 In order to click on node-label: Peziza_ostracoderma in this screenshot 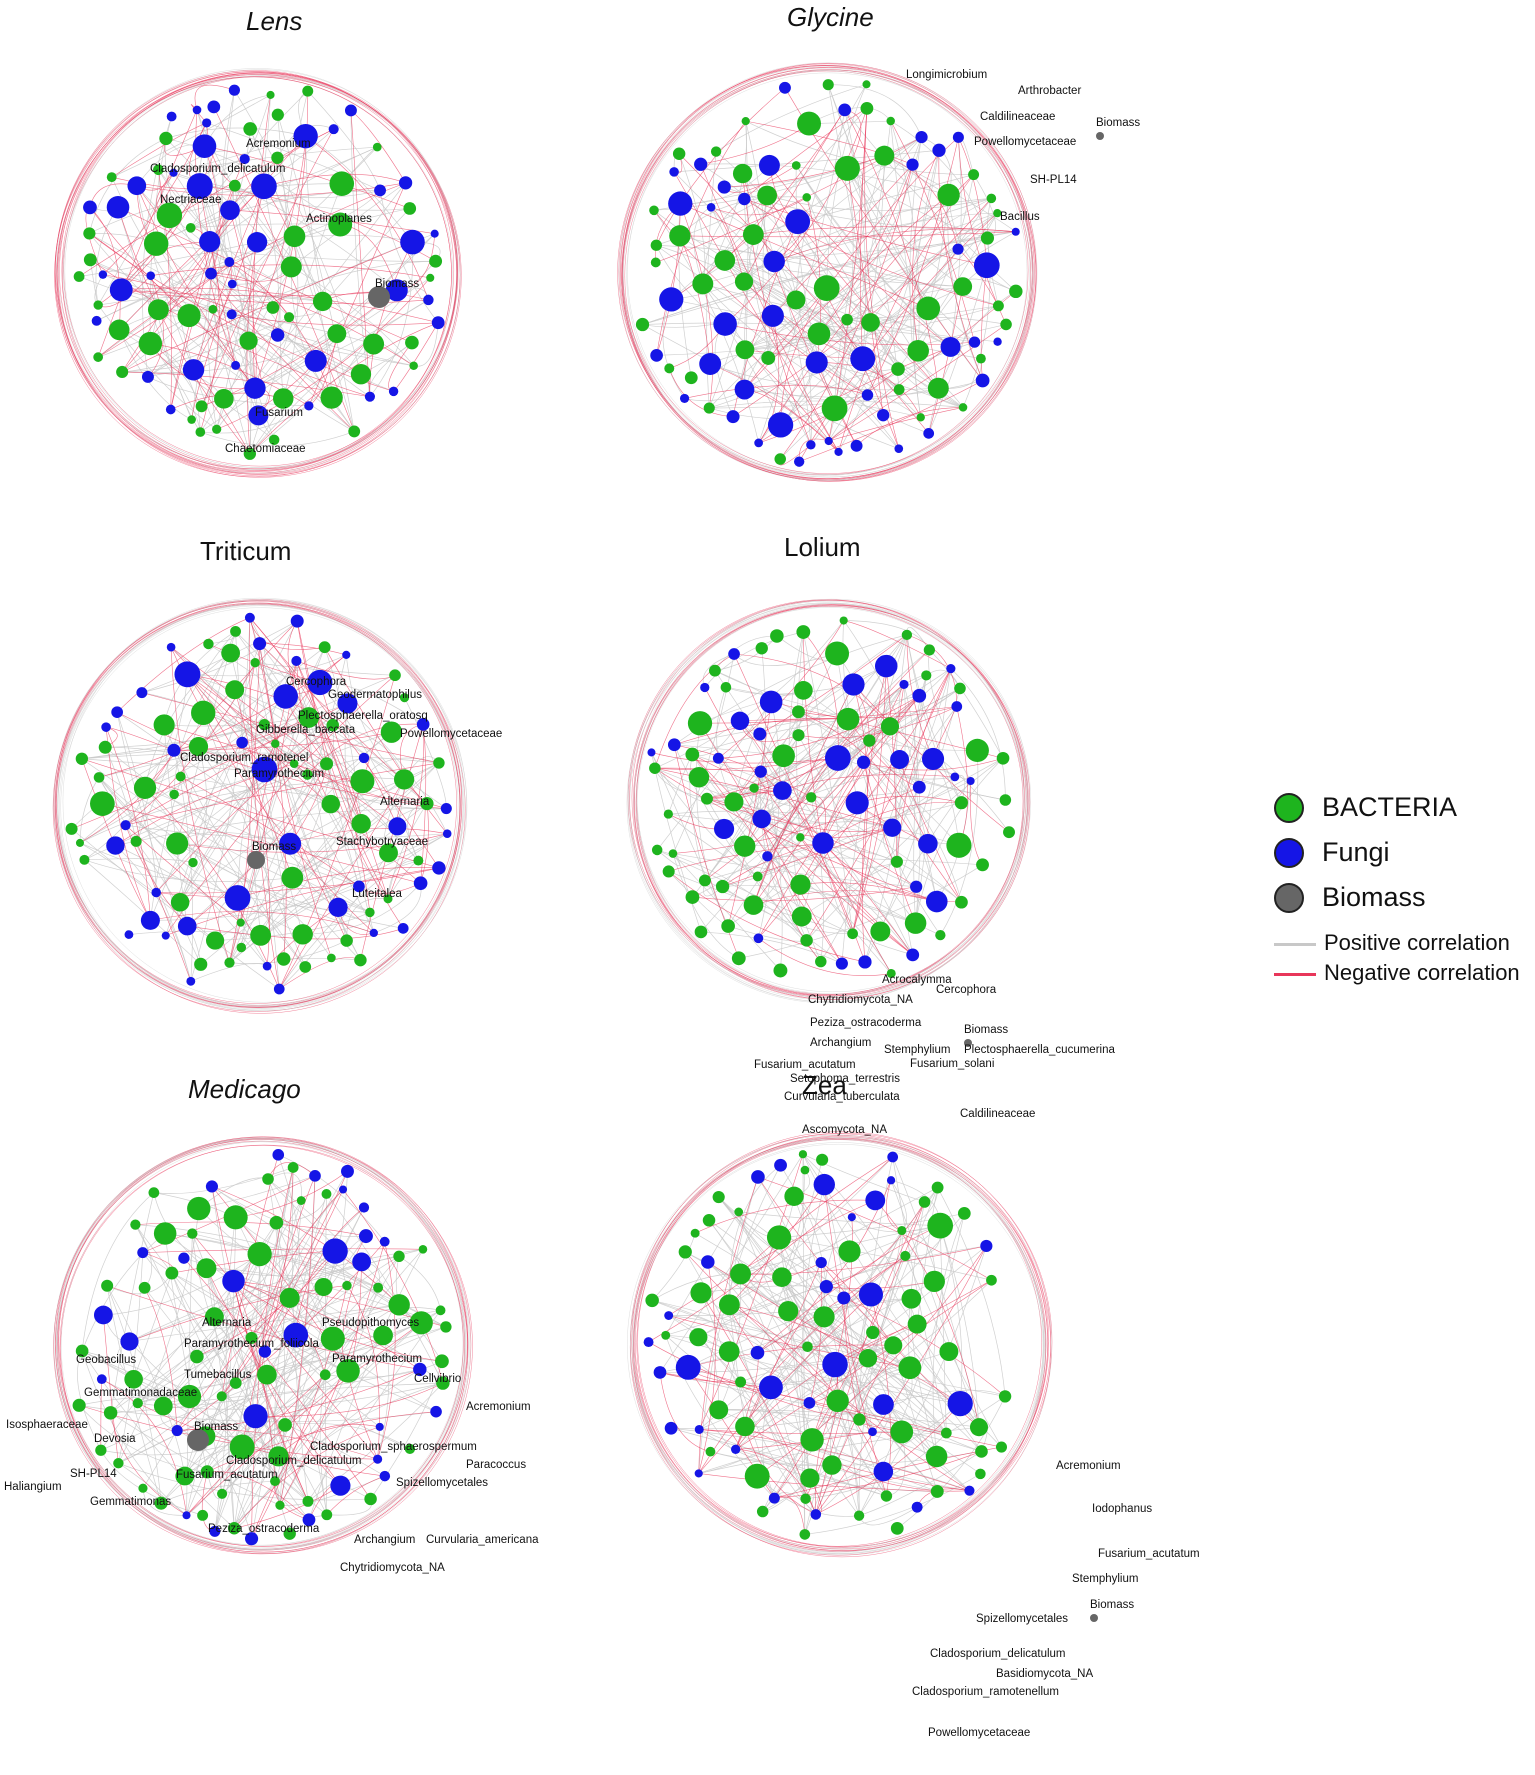, I will do `click(866, 1023)`.